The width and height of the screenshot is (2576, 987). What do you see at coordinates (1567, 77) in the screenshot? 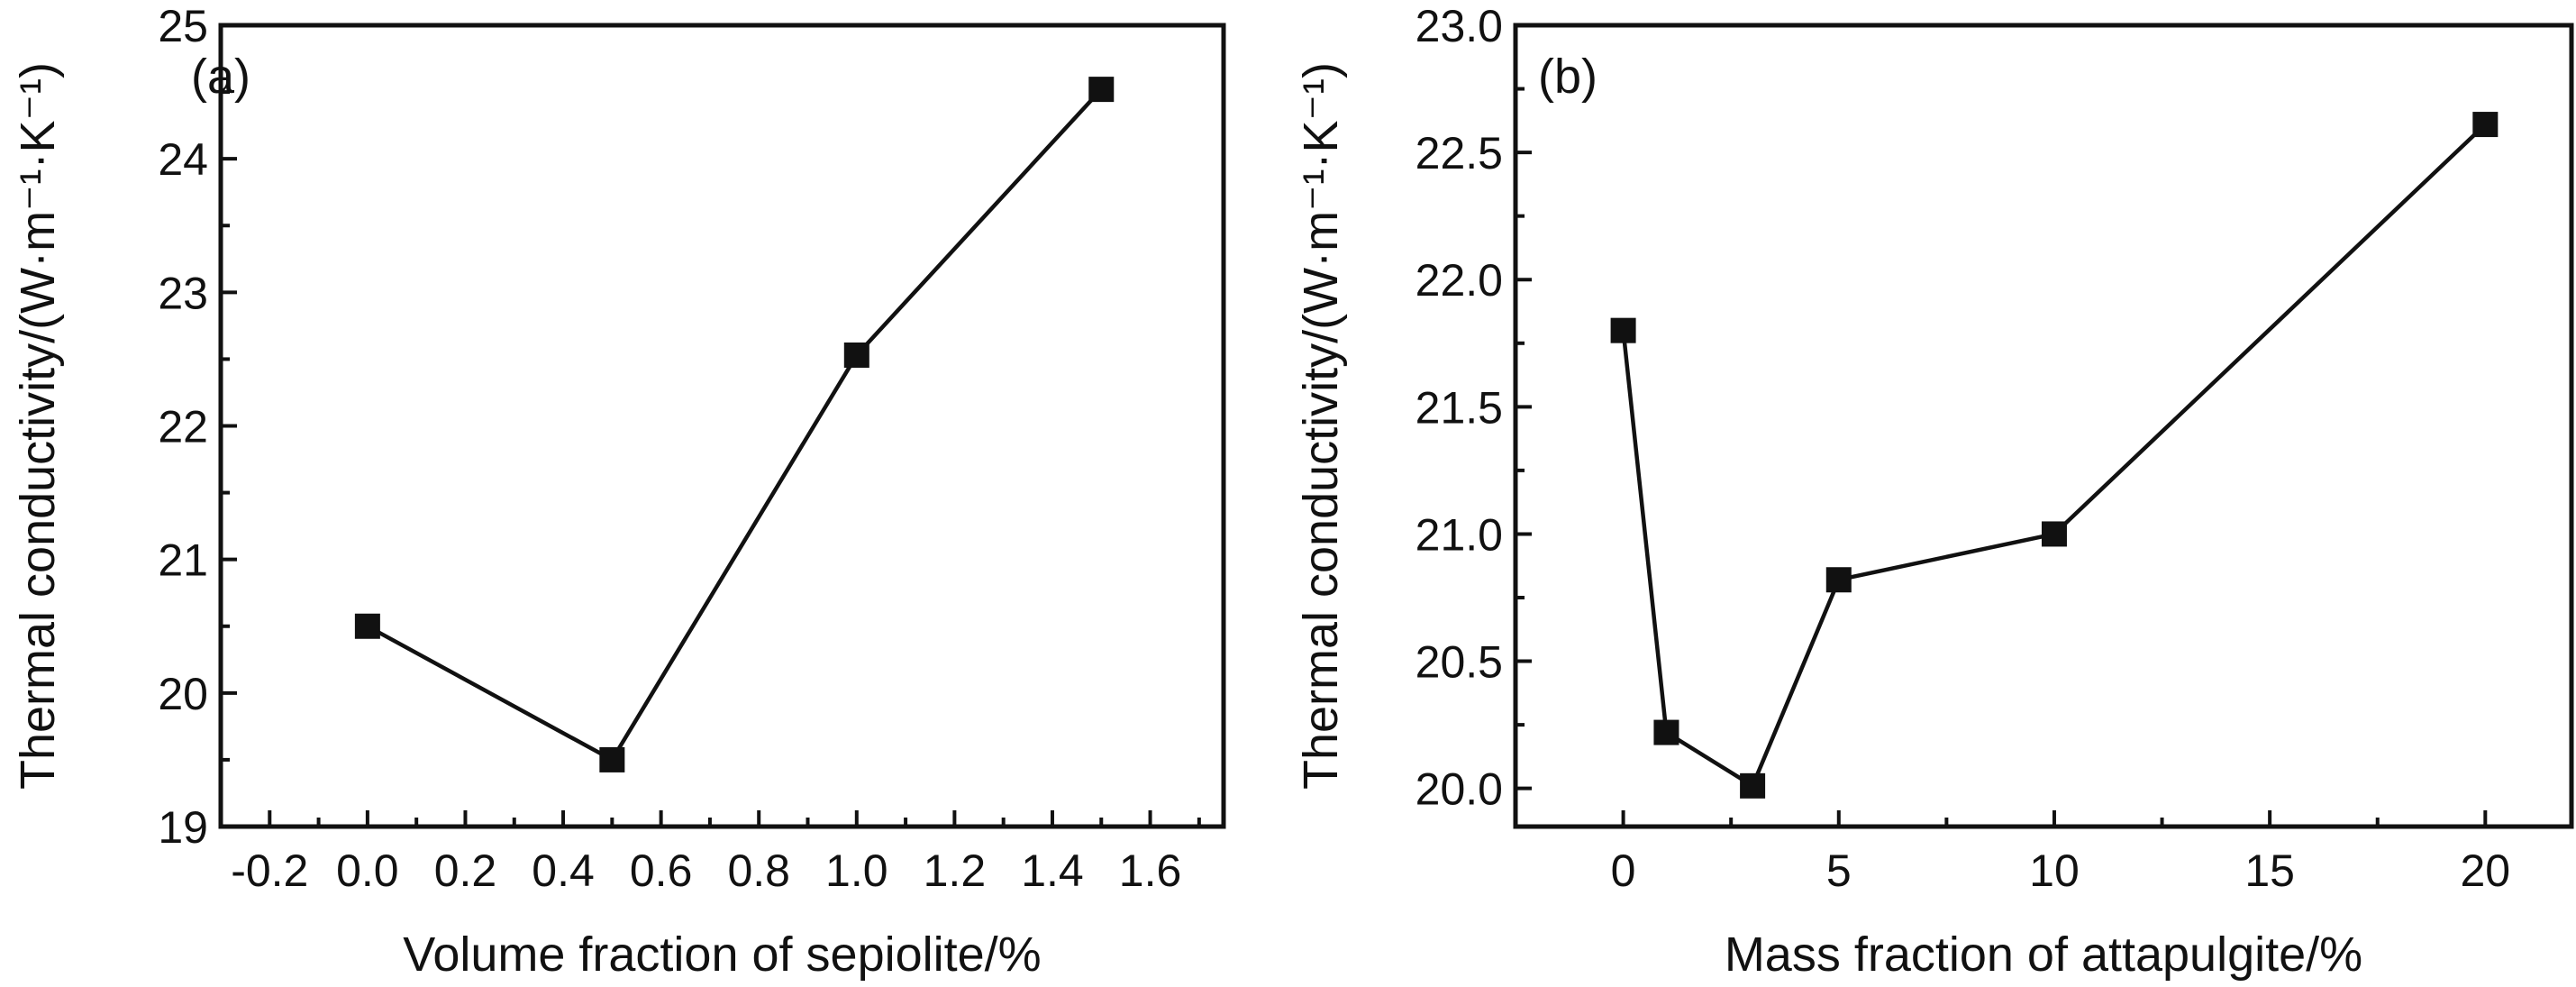
I see `chart-b-panel-label: (b)` at bounding box center [1567, 77].